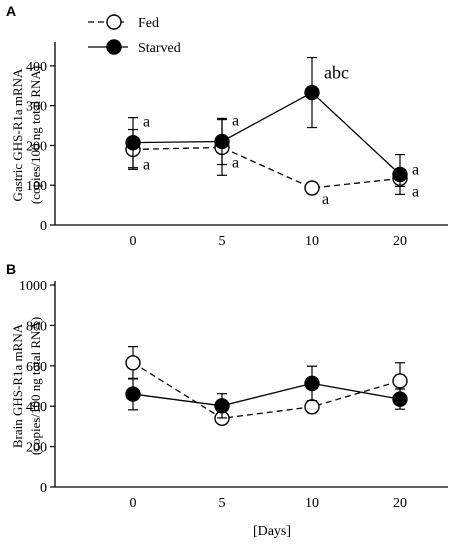 The width and height of the screenshot is (449, 547). What do you see at coordinates (114, 47) in the screenshot?
I see `legend-marker-starved` at bounding box center [114, 47].